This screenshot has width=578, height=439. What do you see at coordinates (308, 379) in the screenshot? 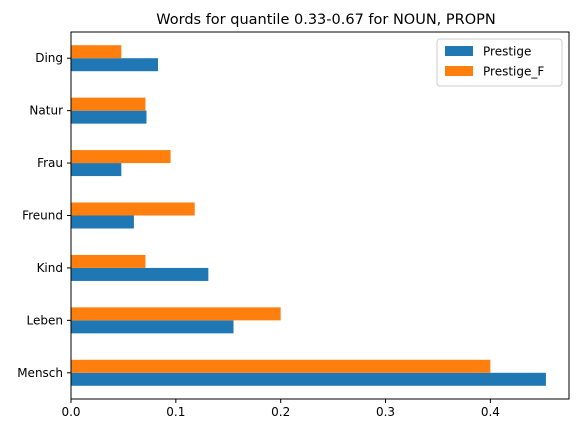
I see `bar-prestige-mensch` at bounding box center [308, 379].